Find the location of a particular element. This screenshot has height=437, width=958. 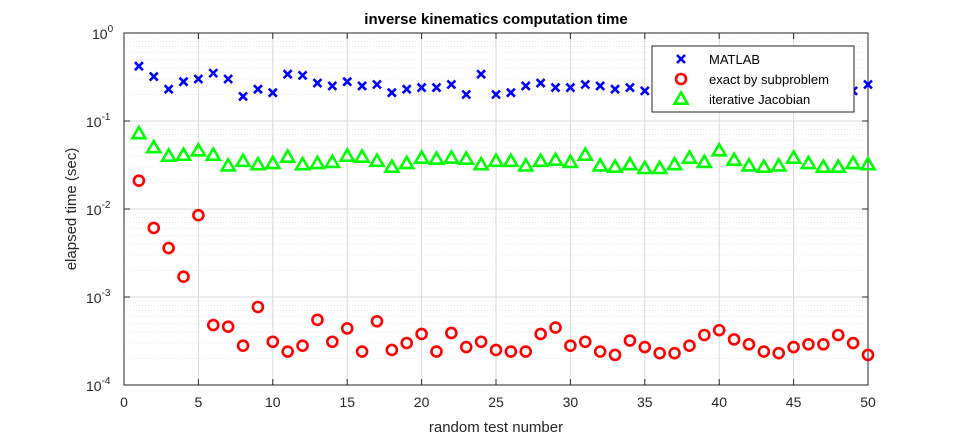

legend-marker is located at coordinates (681, 97).